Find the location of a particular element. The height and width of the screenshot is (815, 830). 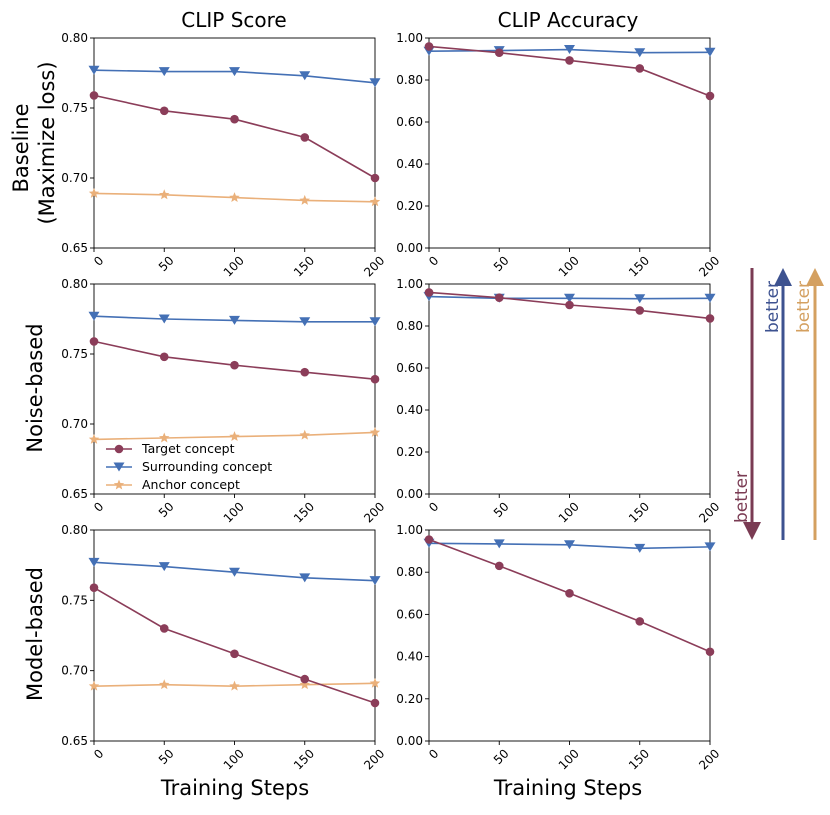

arrow-surrounding-better: better is located at coordinates (777, 404).